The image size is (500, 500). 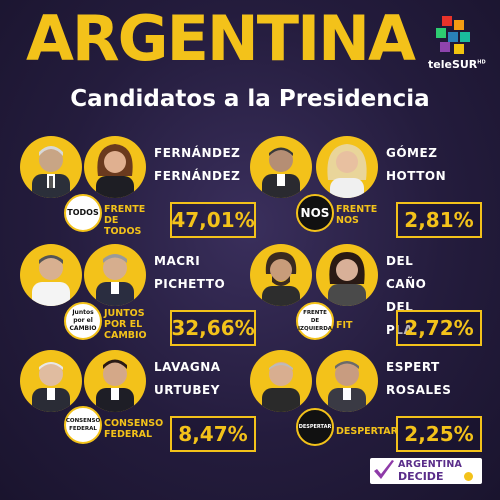 I want to click on president-name: GÓMEZ, so click(x=412, y=153).